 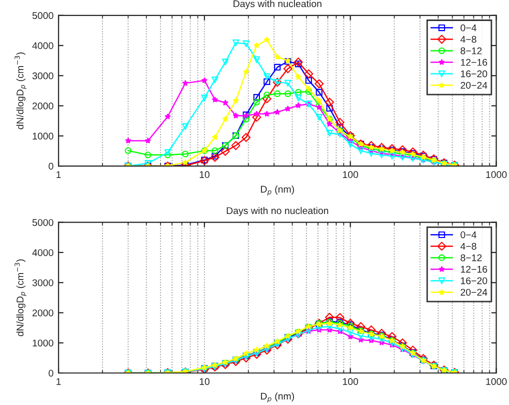 What do you see at coordinates (278, 5) in the screenshot?
I see `chart-title: Days with nucleation` at bounding box center [278, 5].